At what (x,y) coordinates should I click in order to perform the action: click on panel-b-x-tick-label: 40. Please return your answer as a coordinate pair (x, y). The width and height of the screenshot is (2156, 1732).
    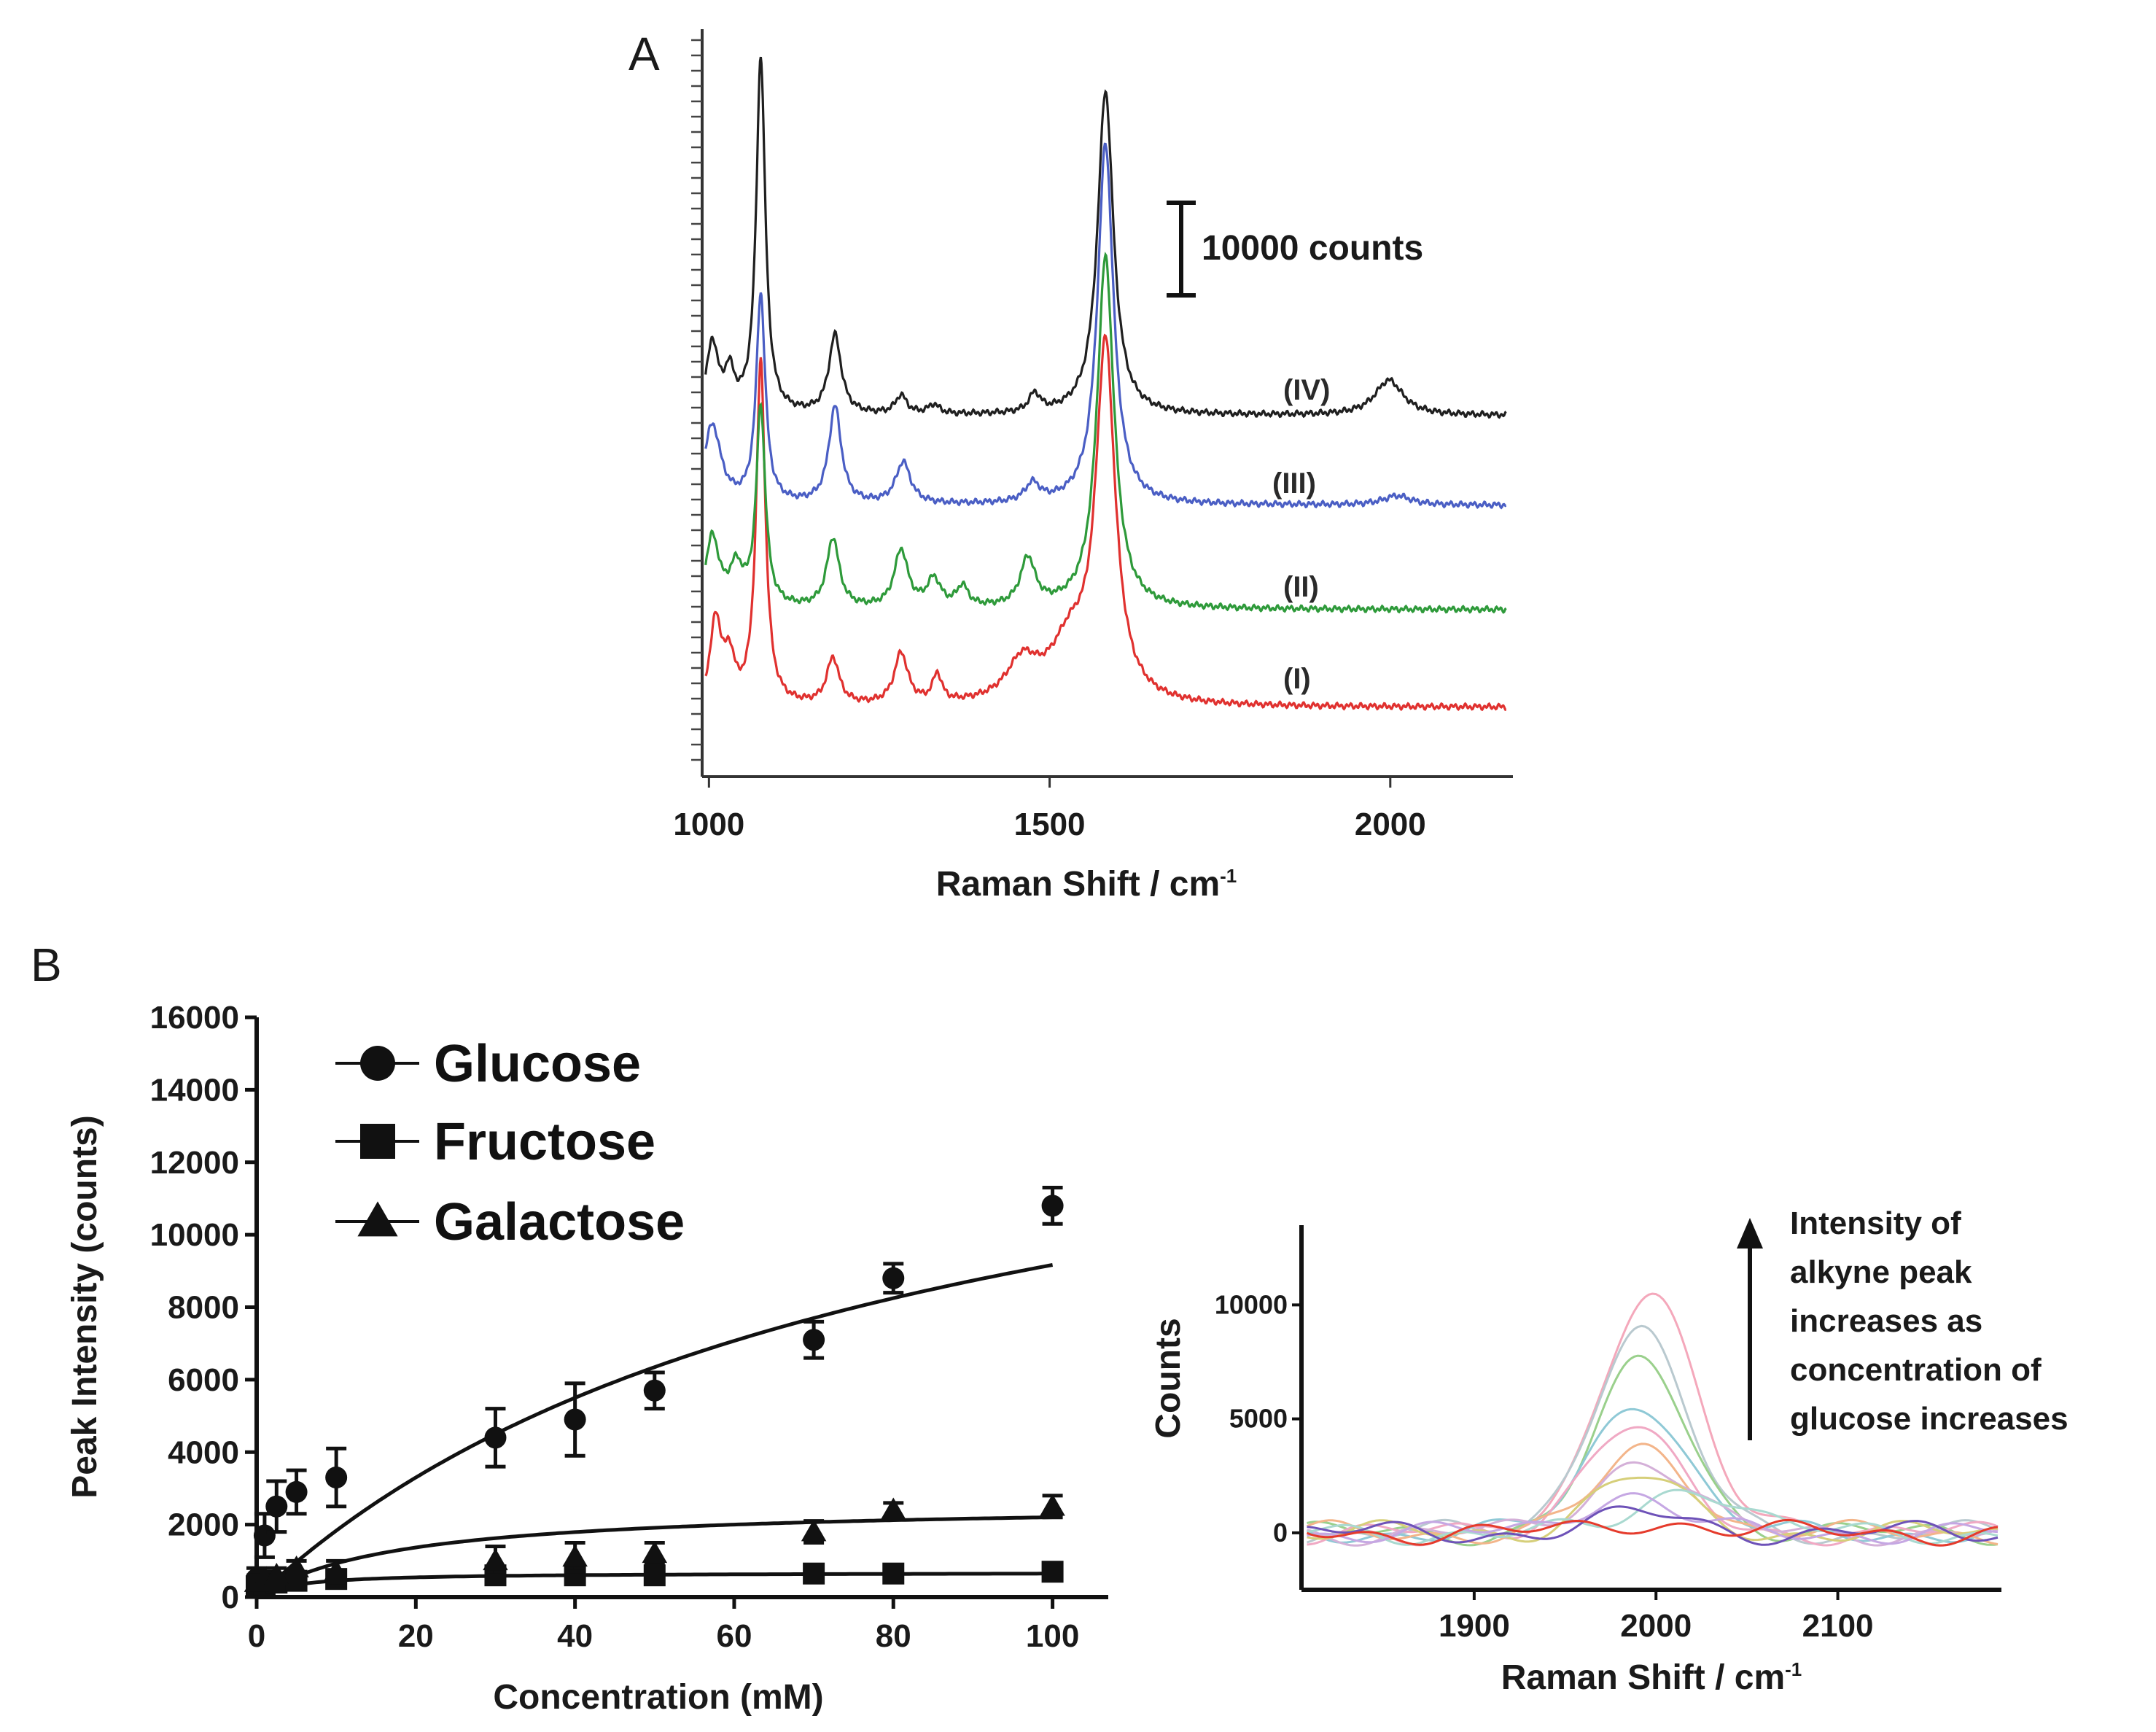
    Looking at the image, I should click on (575, 1636).